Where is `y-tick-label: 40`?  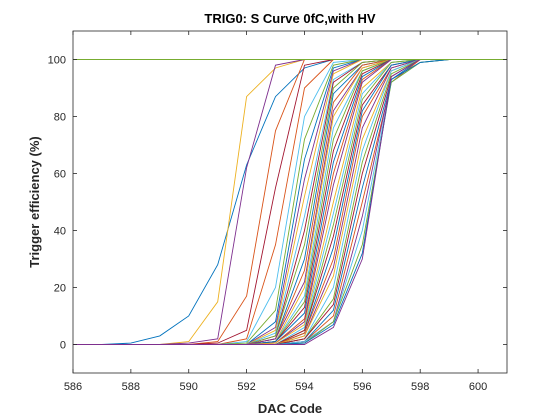
y-tick-label: 40 is located at coordinates (60, 232).